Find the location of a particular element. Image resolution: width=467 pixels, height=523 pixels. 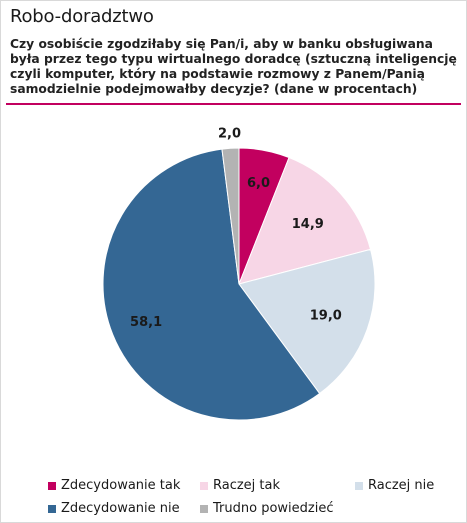

legend-label: Raczej nie is located at coordinates (401, 485).